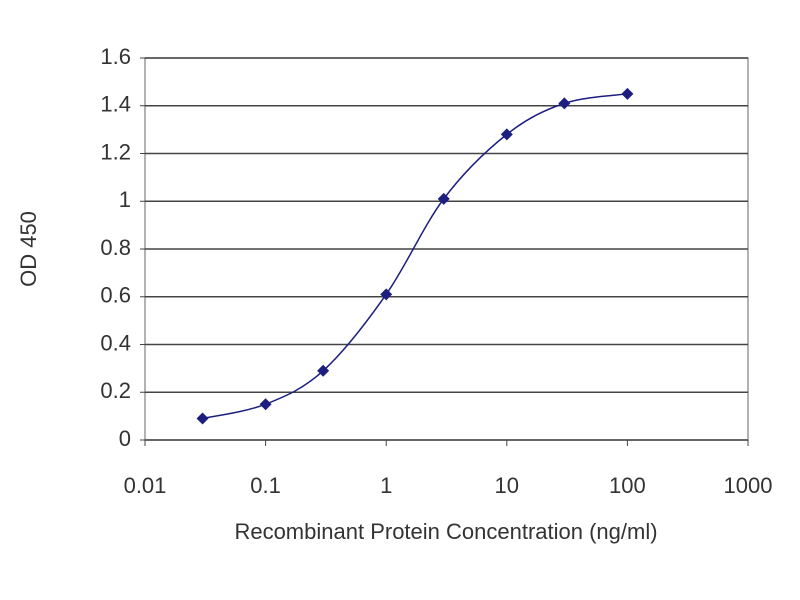  Describe the element at coordinates (507, 485) in the screenshot. I see `x-tick-label: 10` at that location.